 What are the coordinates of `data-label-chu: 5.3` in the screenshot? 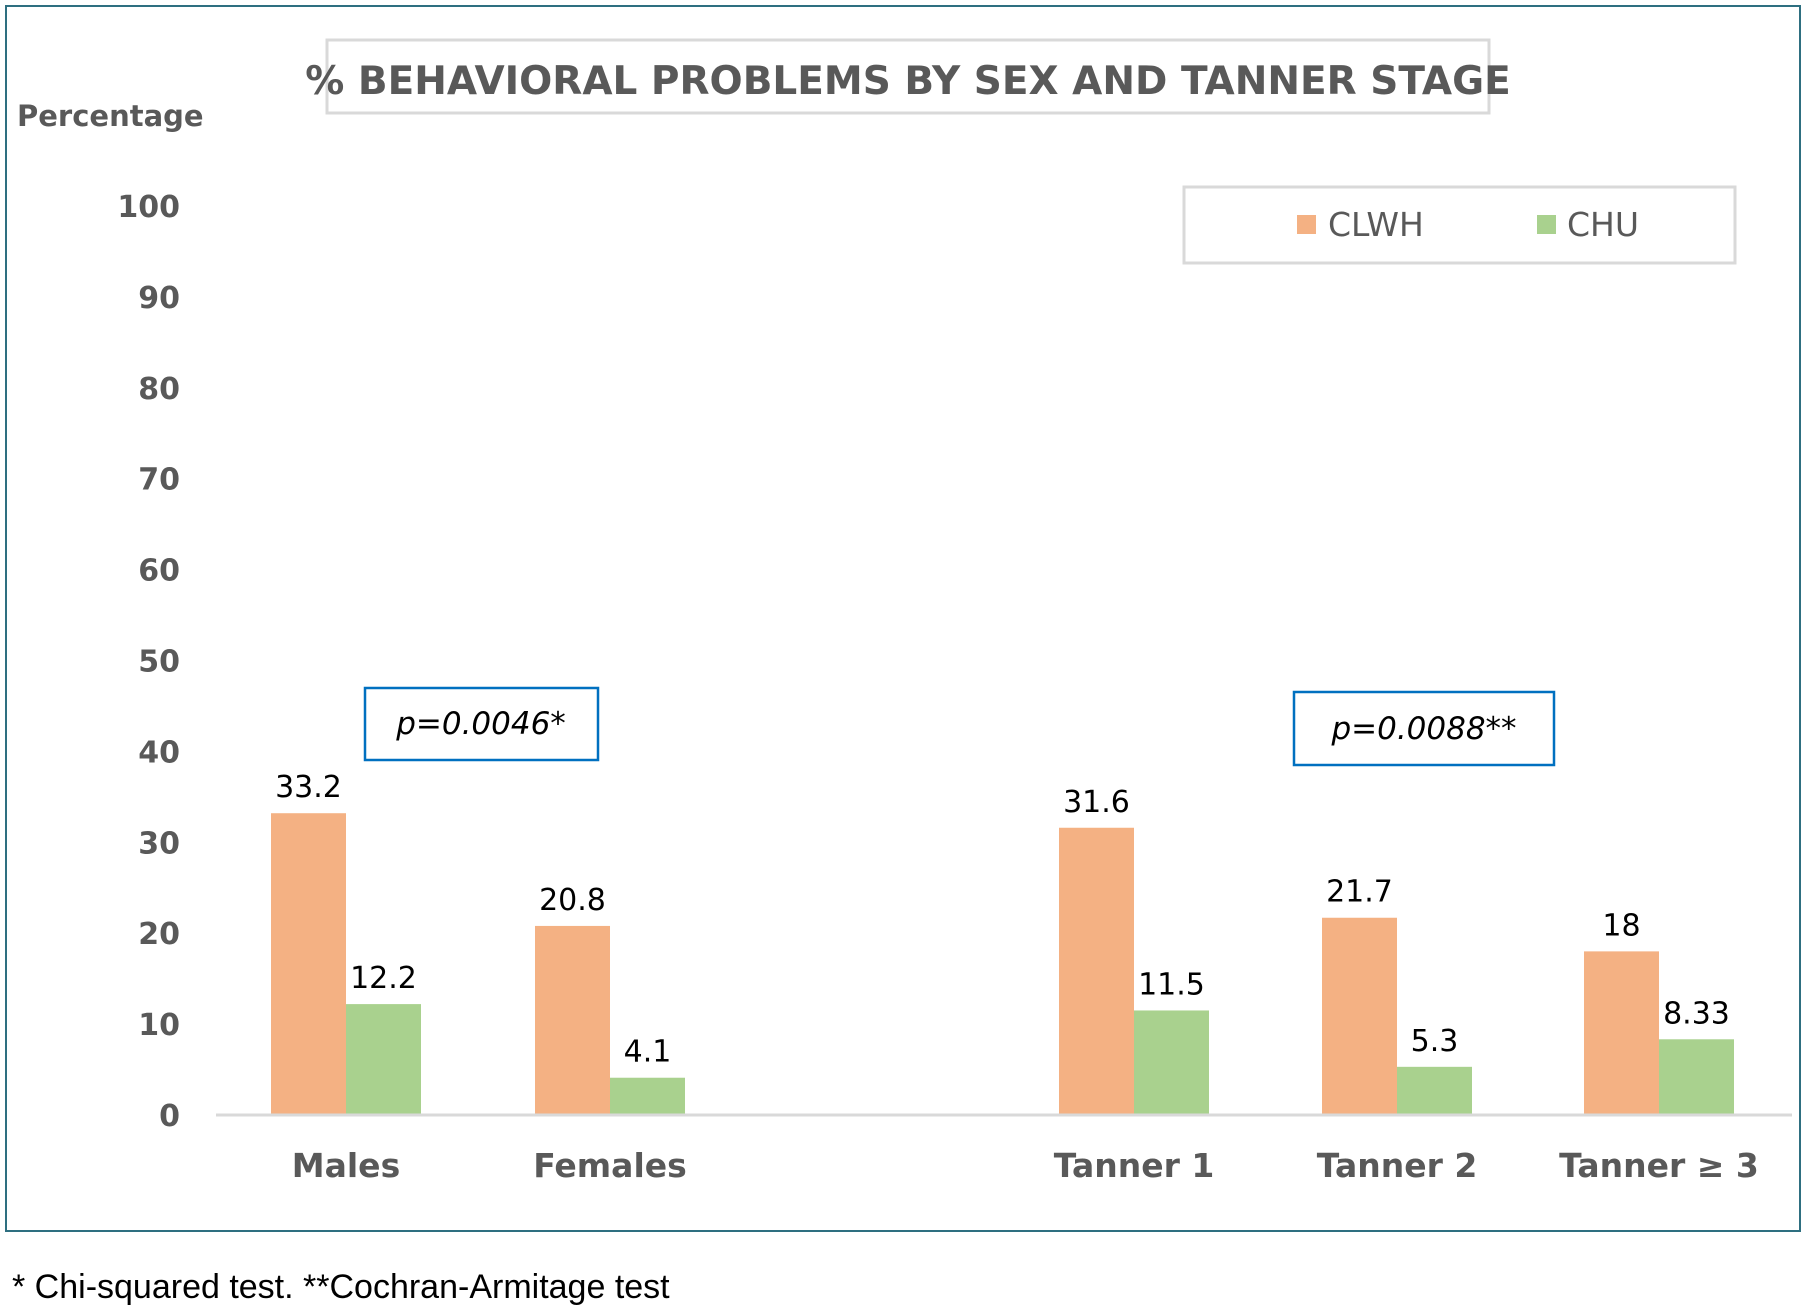 It's located at (1435, 1041).